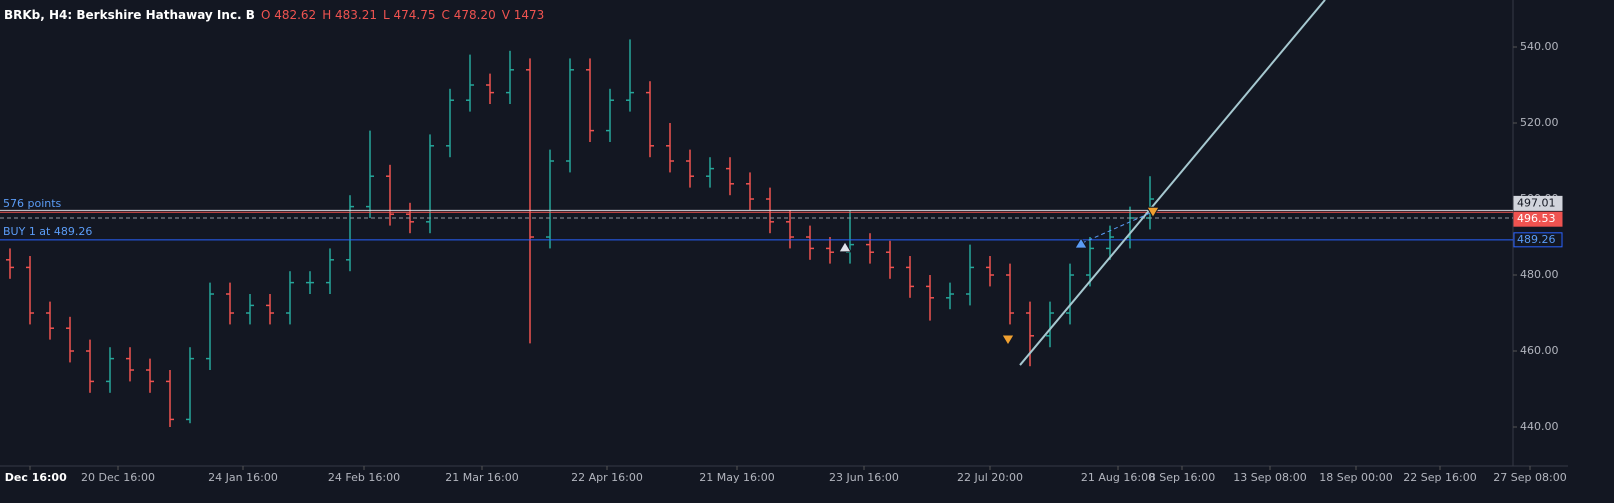 This screenshot has width=1614, height=503. I want to click on level-label: 497.01, so click(1536, 202).